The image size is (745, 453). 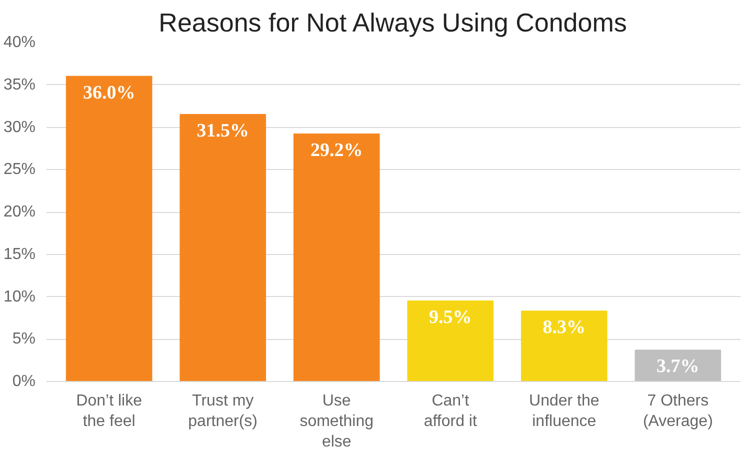 What do you see at coordinates (451, 411) in the screenshot?
I see `x-tick-label: Can’t afford it` at bounding box center [451, 411].